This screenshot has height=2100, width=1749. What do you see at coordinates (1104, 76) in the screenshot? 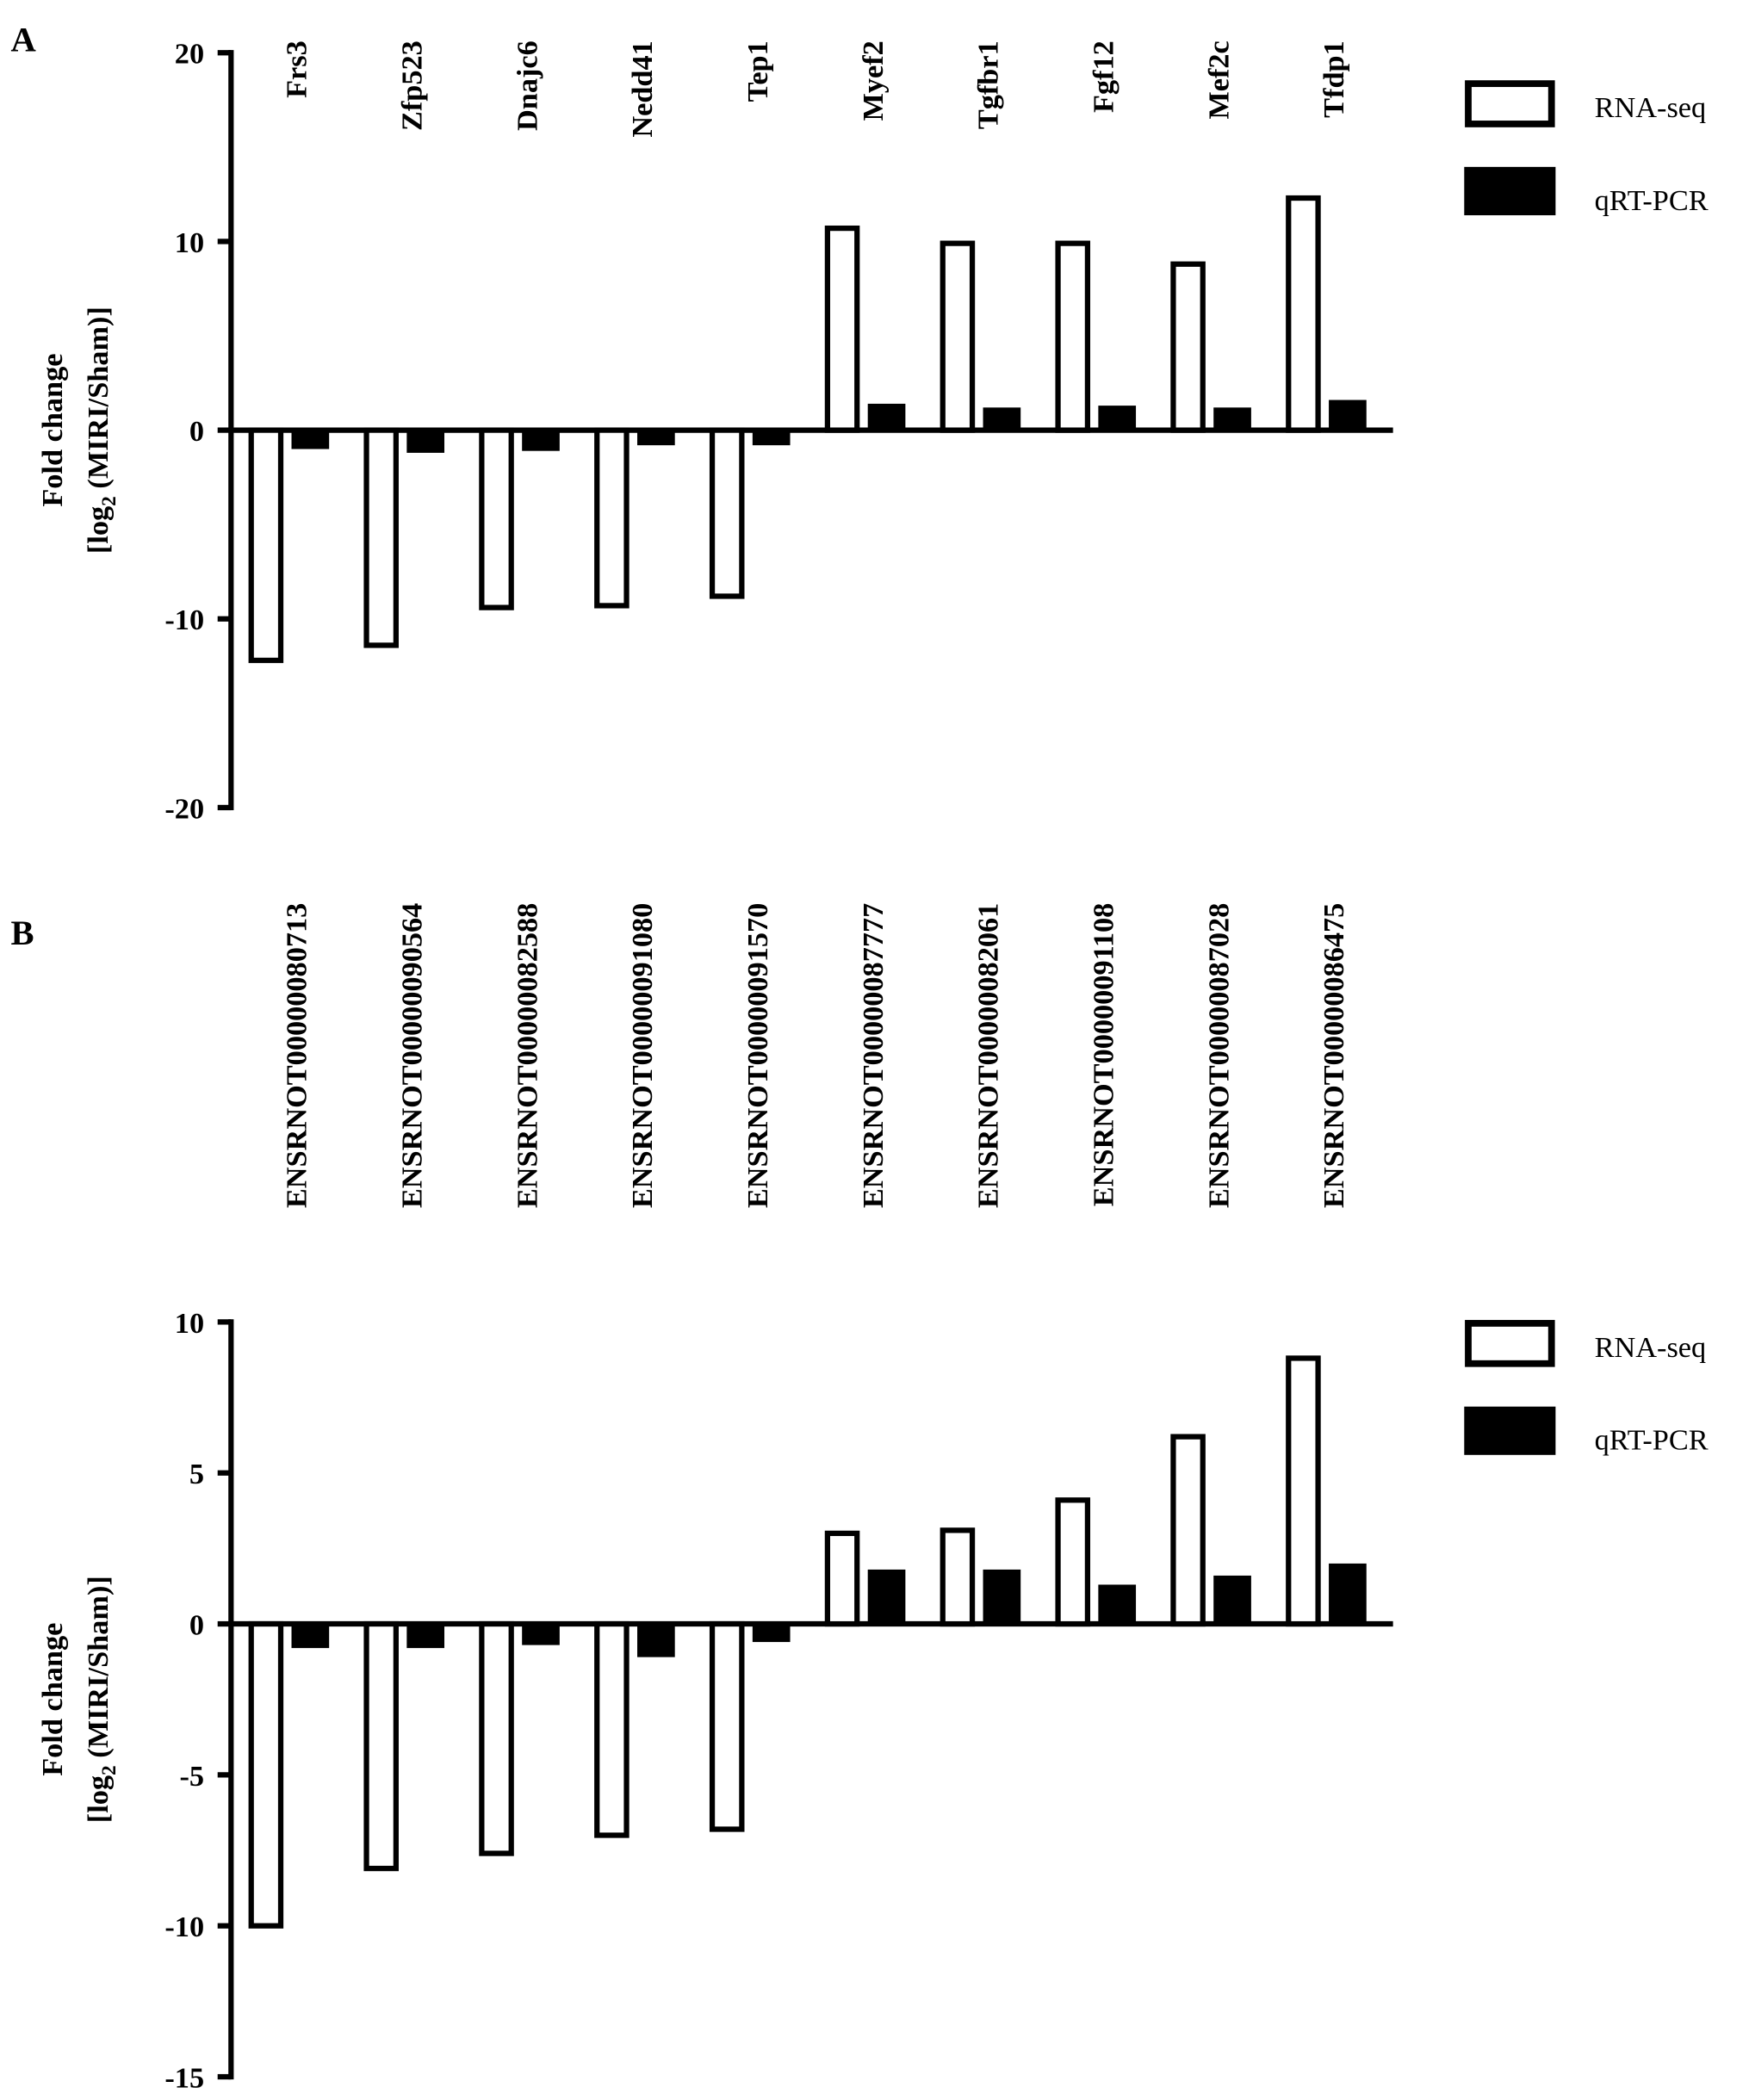
I see `category-label: Fgf12` at bounding box center [1104, 76].